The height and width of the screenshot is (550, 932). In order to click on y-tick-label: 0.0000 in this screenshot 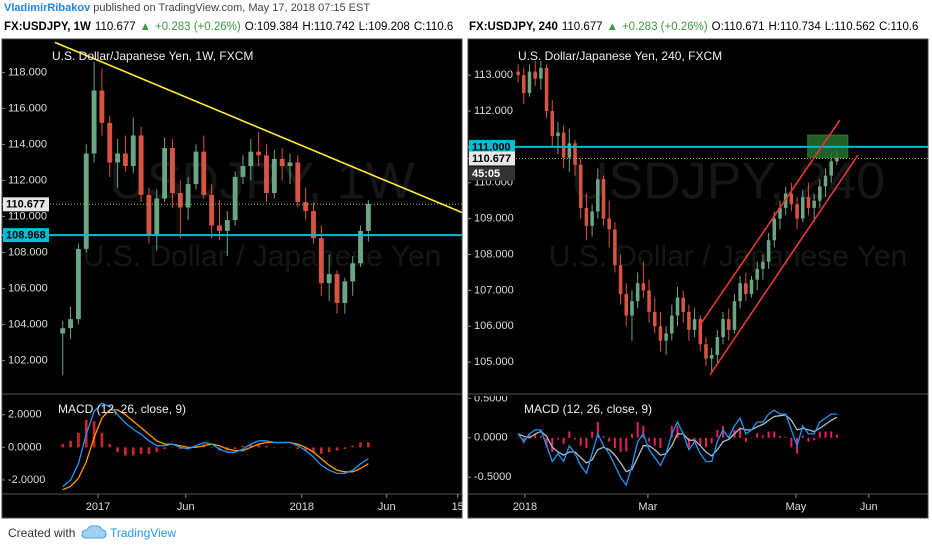, I will do `click(25, 447)`.